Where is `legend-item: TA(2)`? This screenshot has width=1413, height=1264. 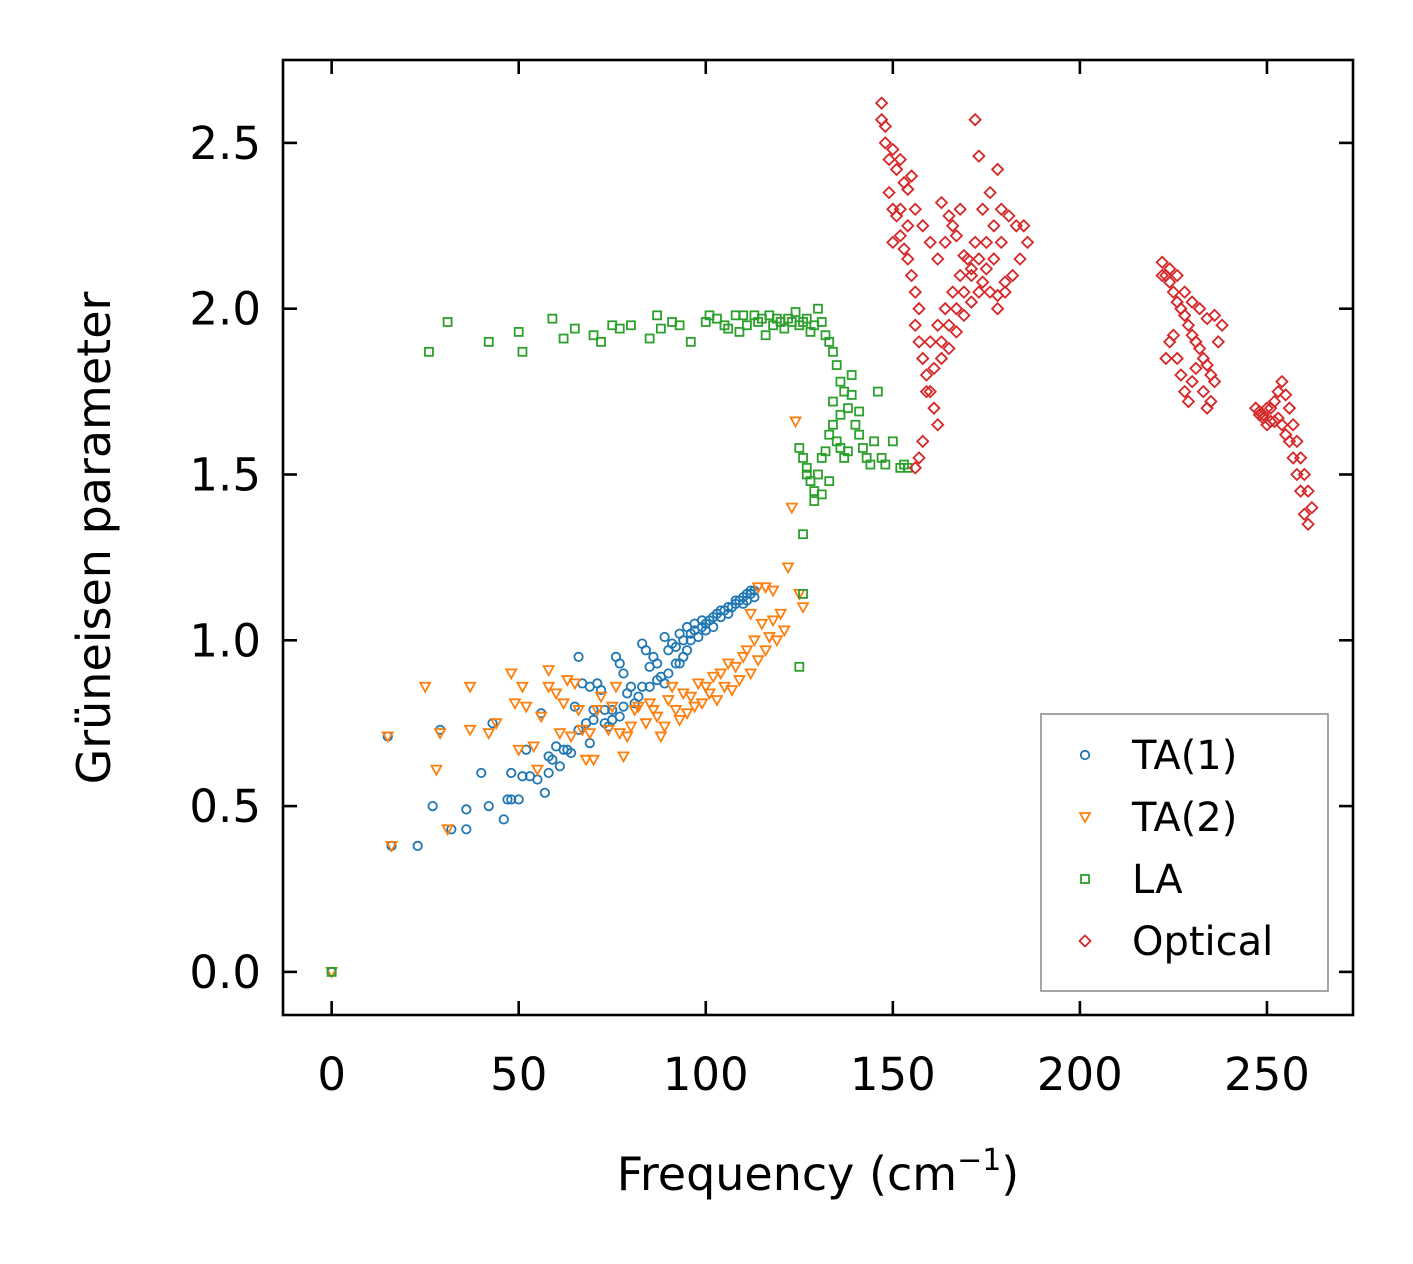 legend-item: TA(2) is located at coordinates (1157, 818).